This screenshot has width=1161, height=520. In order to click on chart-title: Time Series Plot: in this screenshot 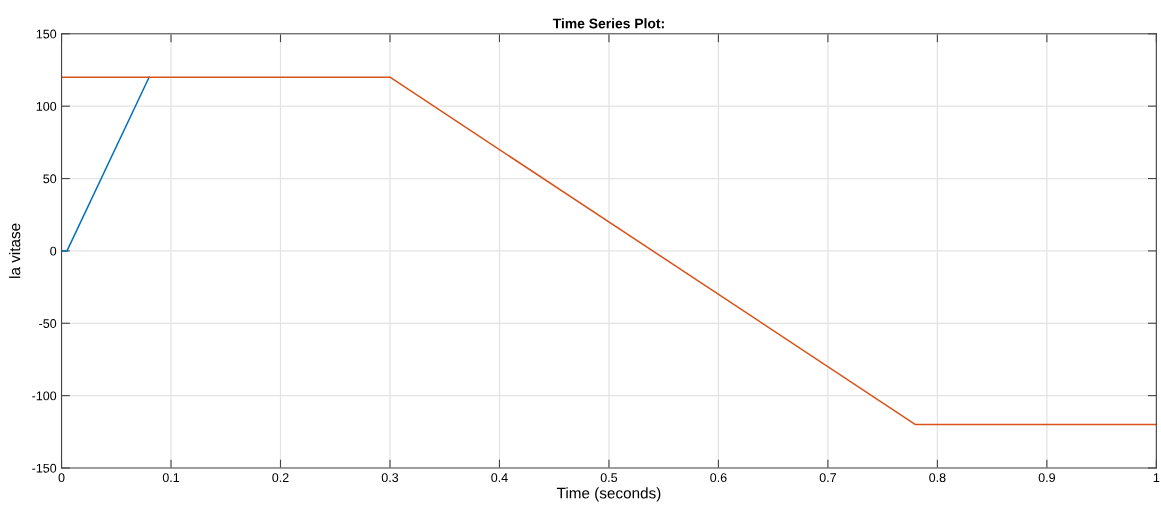, I will do `click(608, 23)`.